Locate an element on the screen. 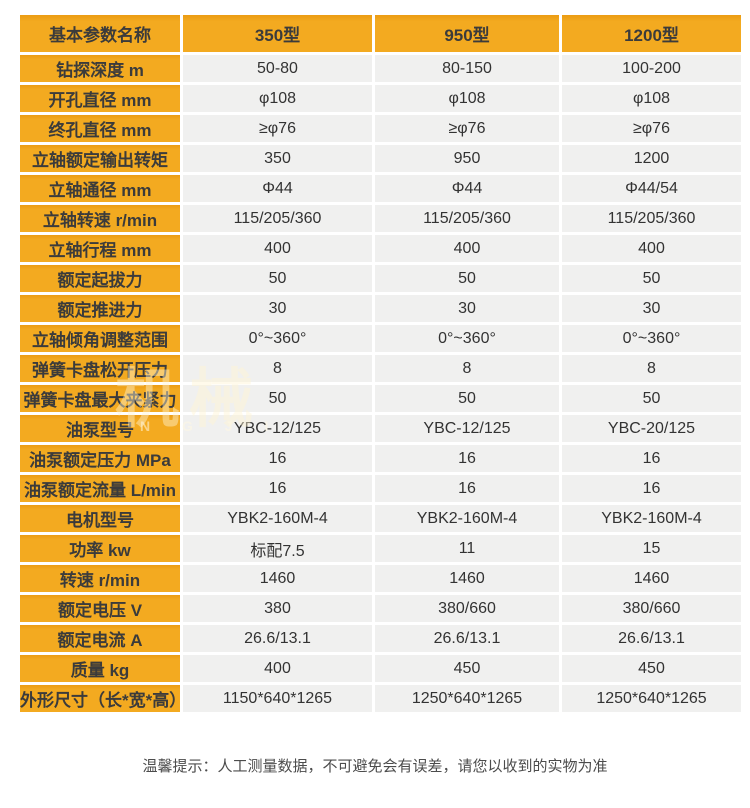 This screenshot has width=750, height=808. table-row: 电机型号 YBK2-160M-4 YBK2-160M-4 YBK2-160M-4 is located at coordinates (380, 518).